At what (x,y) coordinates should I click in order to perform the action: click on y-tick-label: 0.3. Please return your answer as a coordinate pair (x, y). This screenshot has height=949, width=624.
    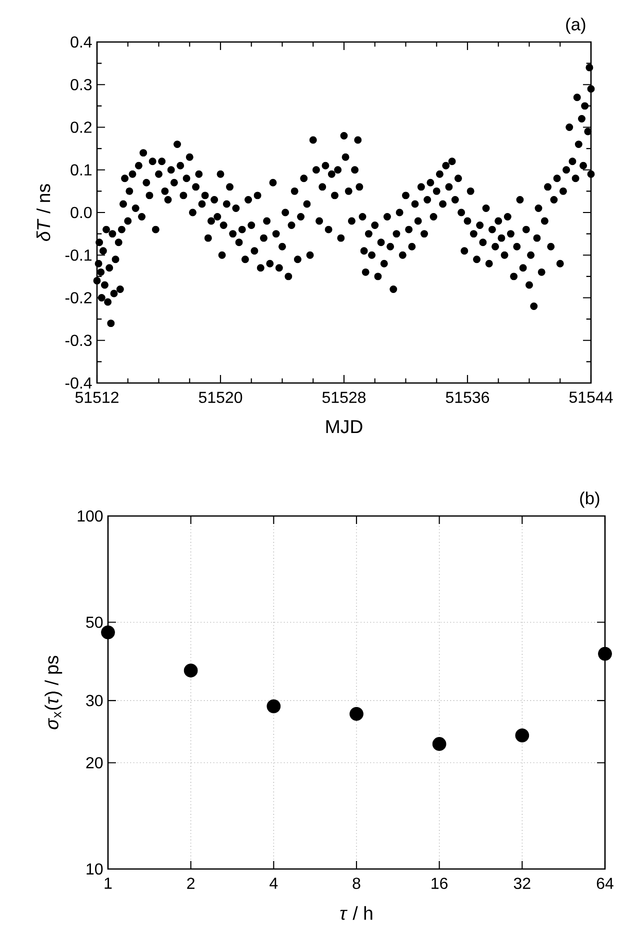
    Looking at the image, I should click on (81, 84).